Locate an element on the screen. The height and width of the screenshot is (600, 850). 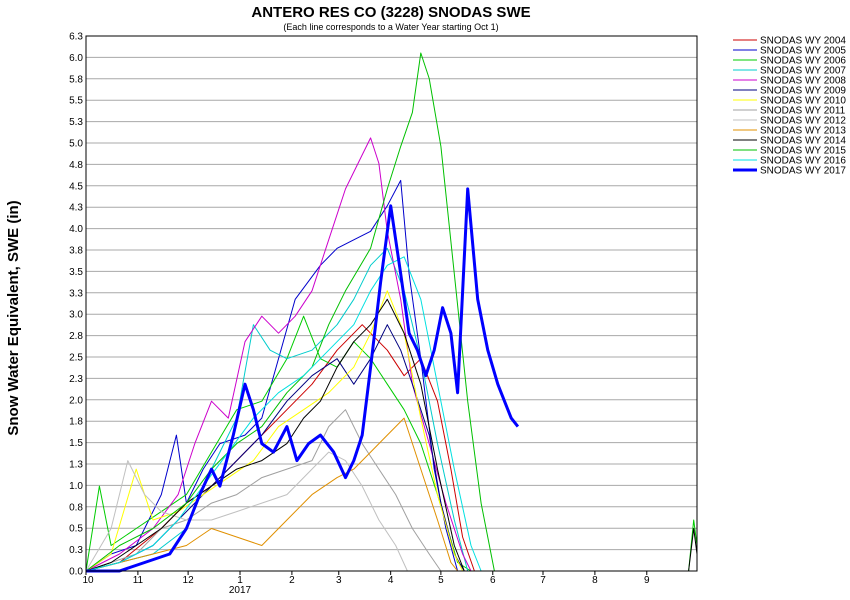
legend-label: SNODAS WY 2016 is located at coordinates (803, 161).